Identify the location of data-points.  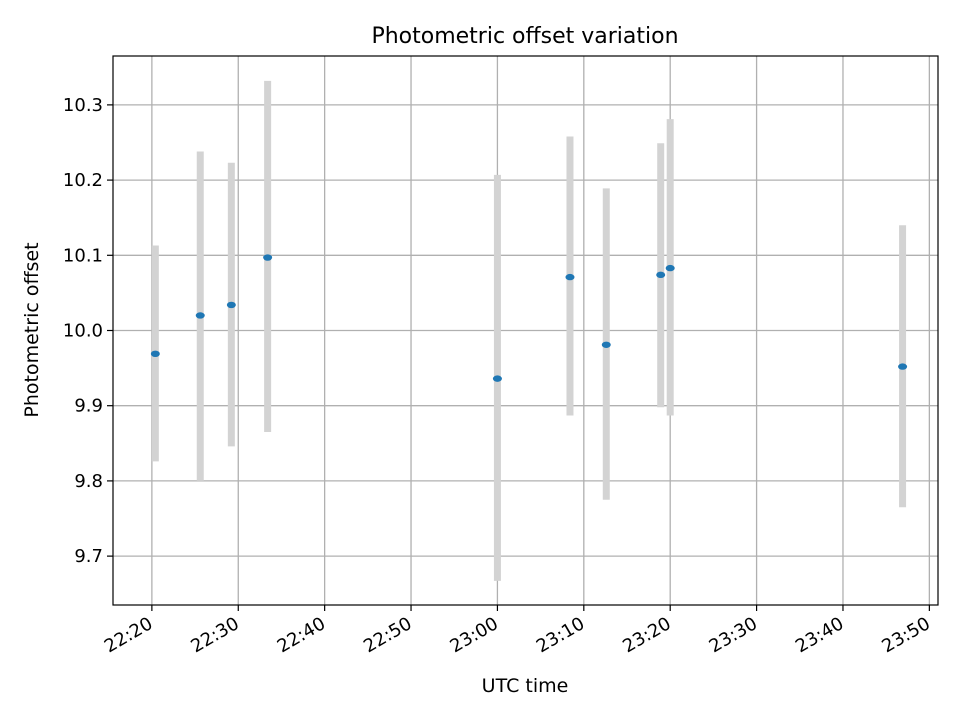
(529, 318).